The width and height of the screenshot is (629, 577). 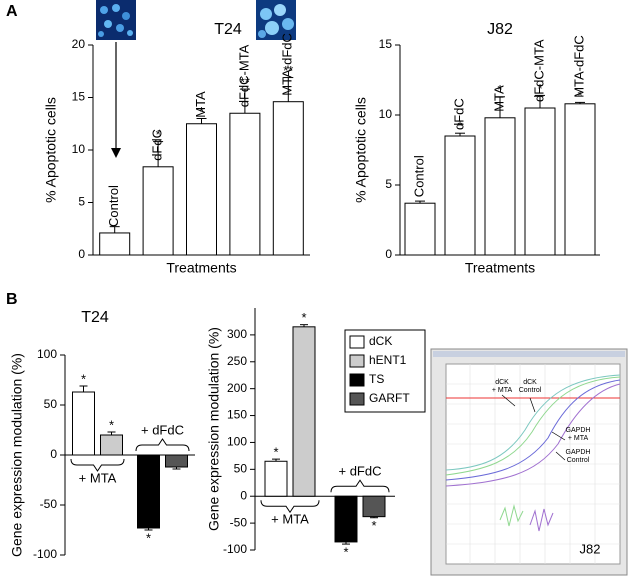 What do you see at coordinates (237, 388) in the screenshot?
I see `y-tick-label: 200` at bounding box center [237, 388].